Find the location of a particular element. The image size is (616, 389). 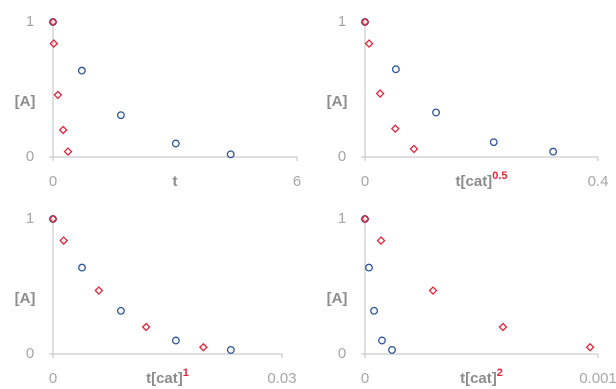

x-axis-title-sup: 1 is located at coordinates (186, 373).